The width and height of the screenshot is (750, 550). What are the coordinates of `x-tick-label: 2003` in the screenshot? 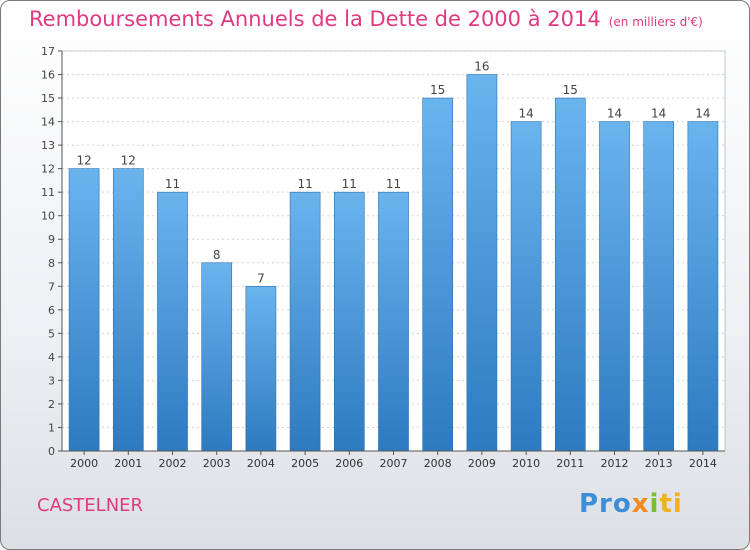 It's located at (217, 463).